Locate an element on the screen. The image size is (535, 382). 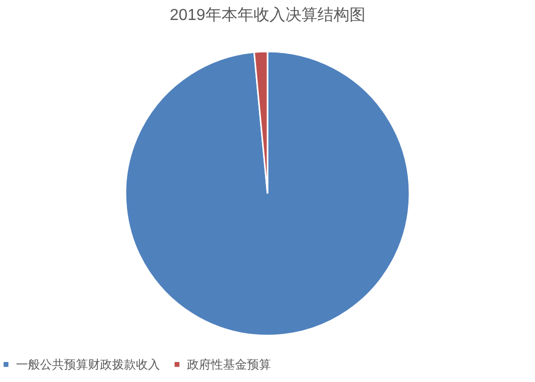
legend-label: 政府性基金预算 is located at coordinates (229, 364).